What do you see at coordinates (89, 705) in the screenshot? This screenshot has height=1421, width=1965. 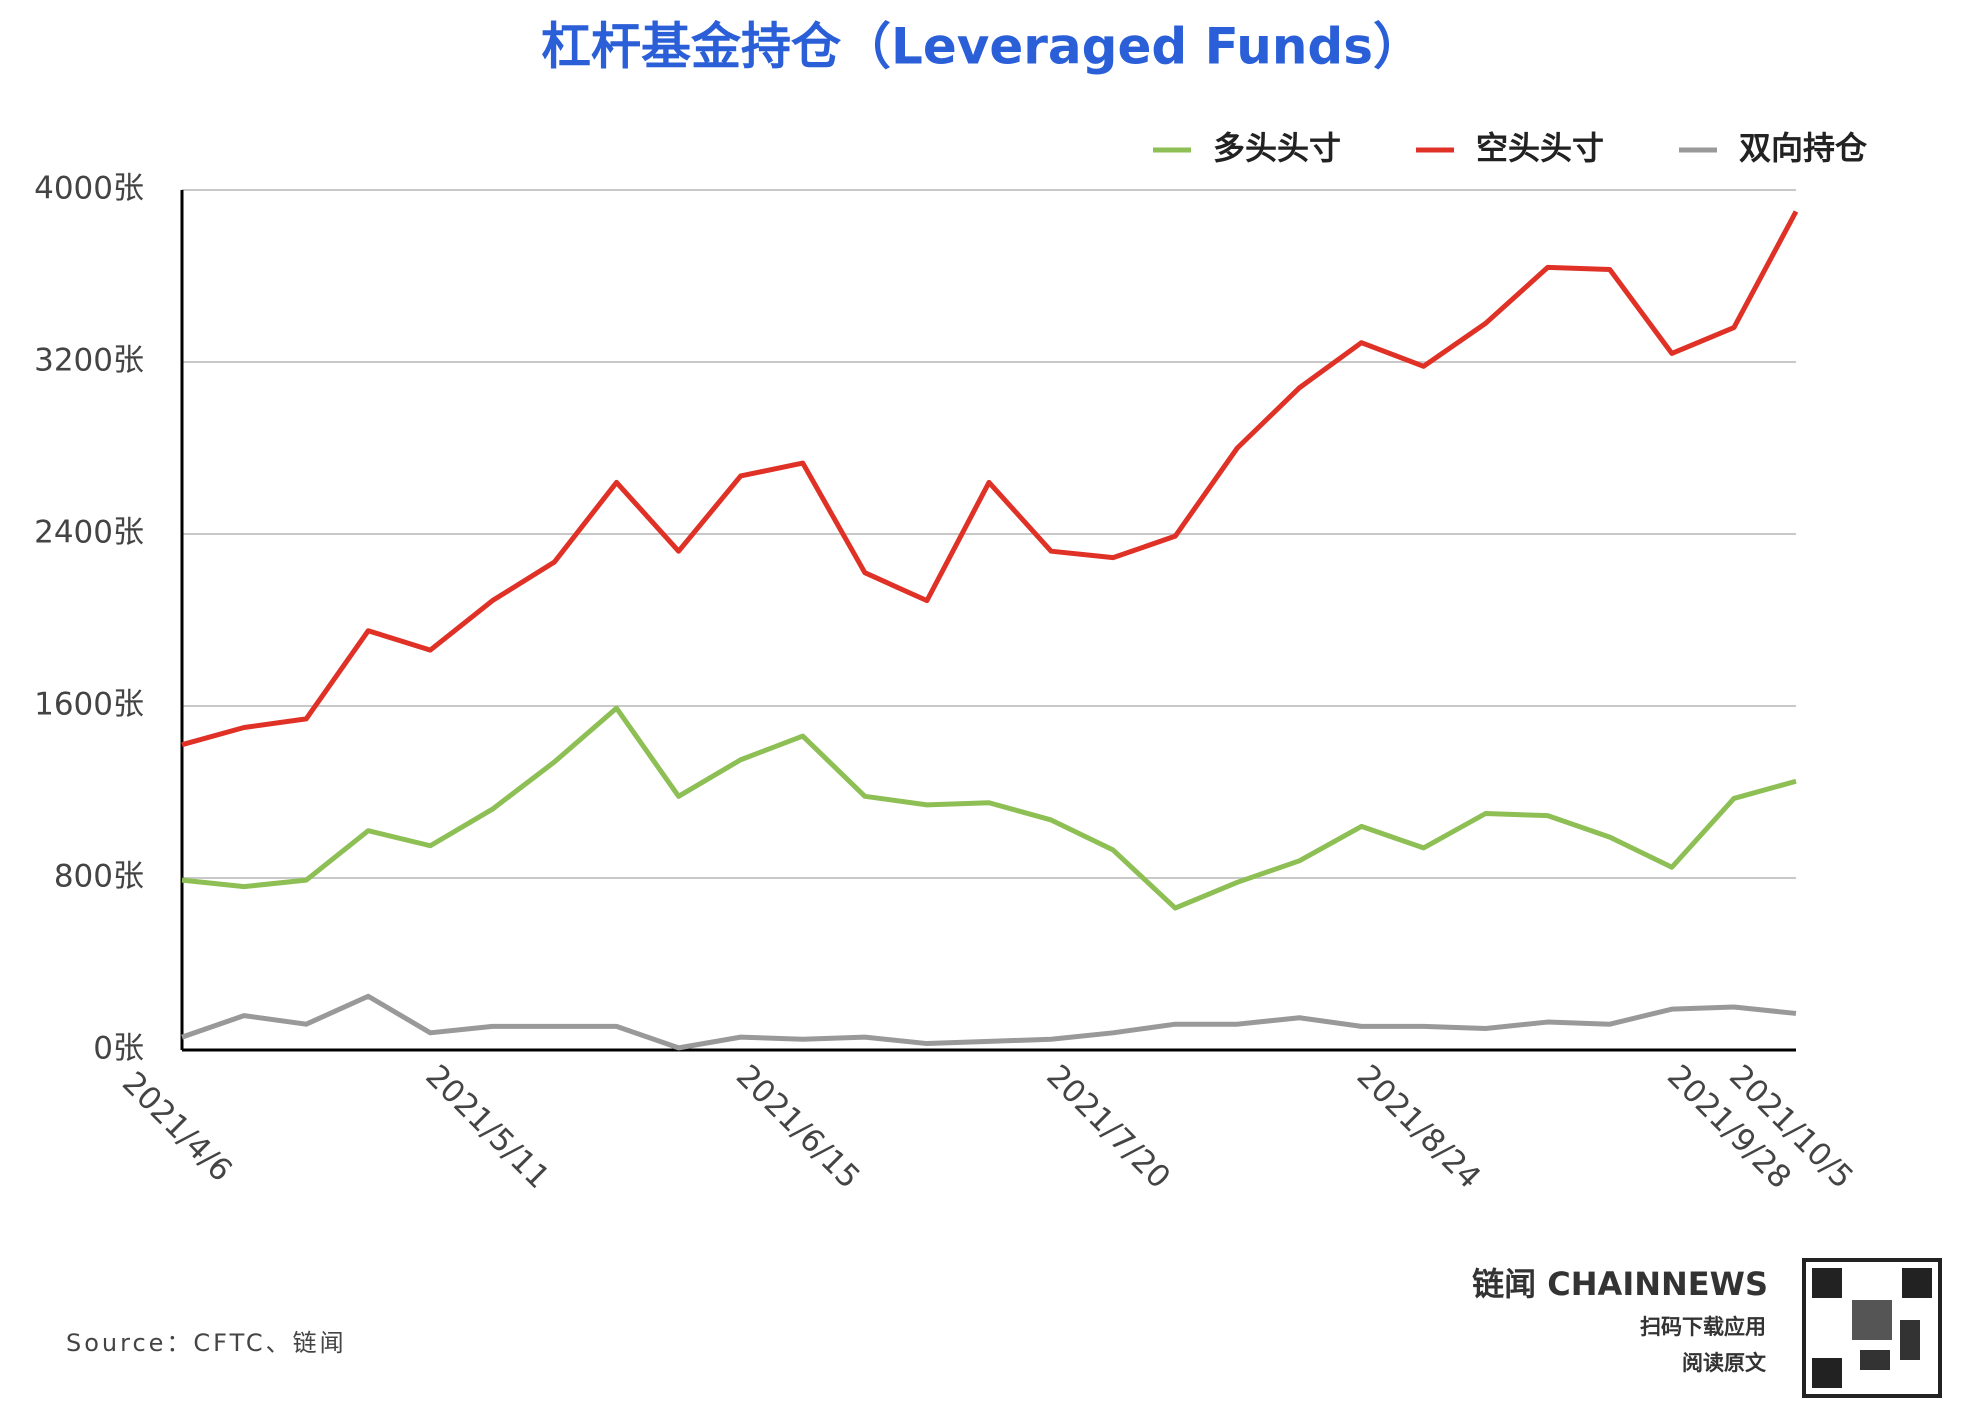 I see `y-tick-label: 1600张` at bounding box center [89, 705].